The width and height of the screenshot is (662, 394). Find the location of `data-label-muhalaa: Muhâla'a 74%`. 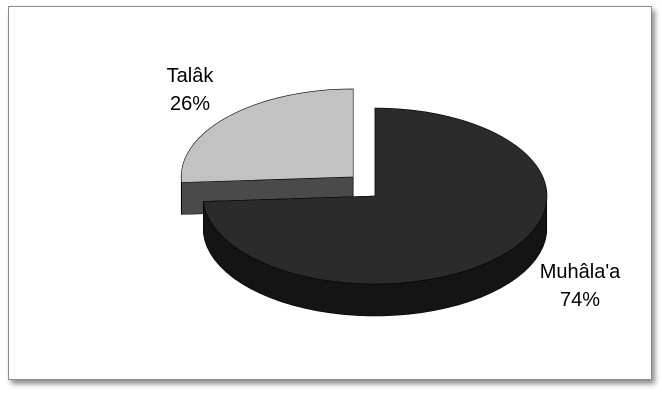

data-label-muhalaa: Muhâla'a 74% is located at coordinates (580, 286).